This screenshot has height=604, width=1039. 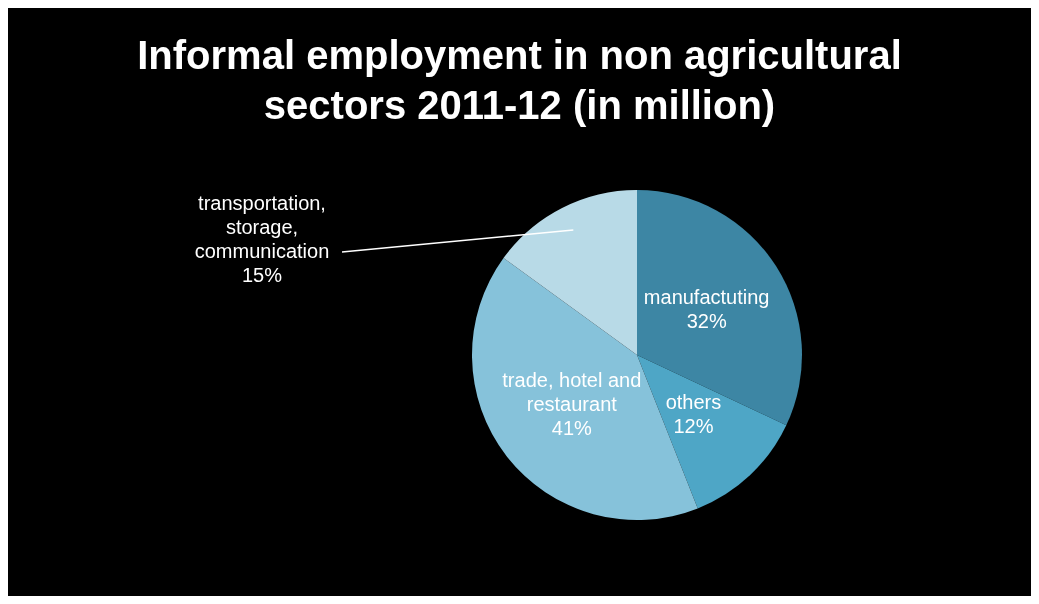 I want to click on chart-title: Informal employment in non agricultural sectors 2011-12 (in million), so click(x=519, y=80).